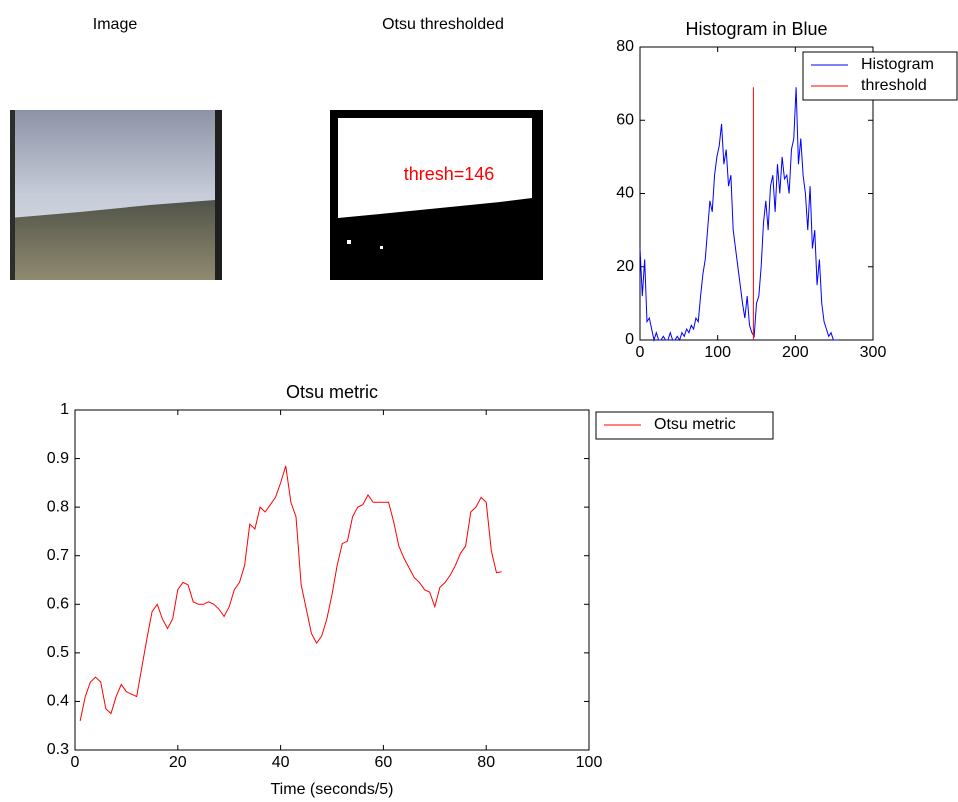 The width and height of the screenshot is (958, 802). I want to click on chart-title: Histogram in Blue, so click(756, 29).